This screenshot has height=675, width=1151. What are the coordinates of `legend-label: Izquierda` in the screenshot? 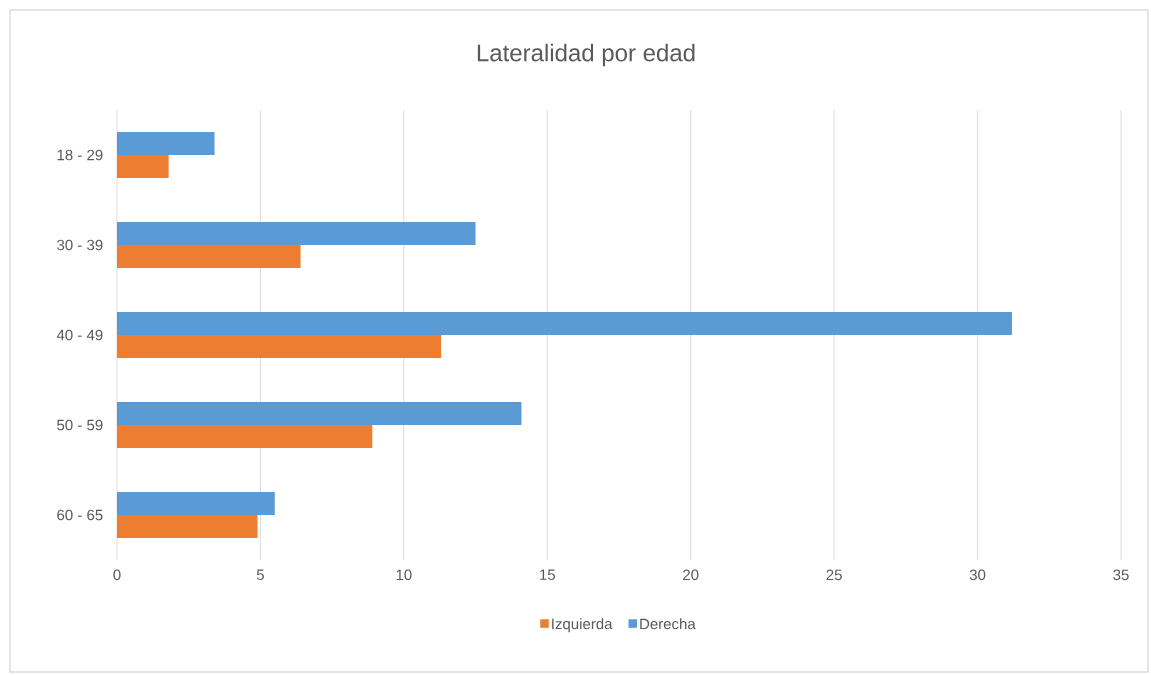 It's located at (582, 625).